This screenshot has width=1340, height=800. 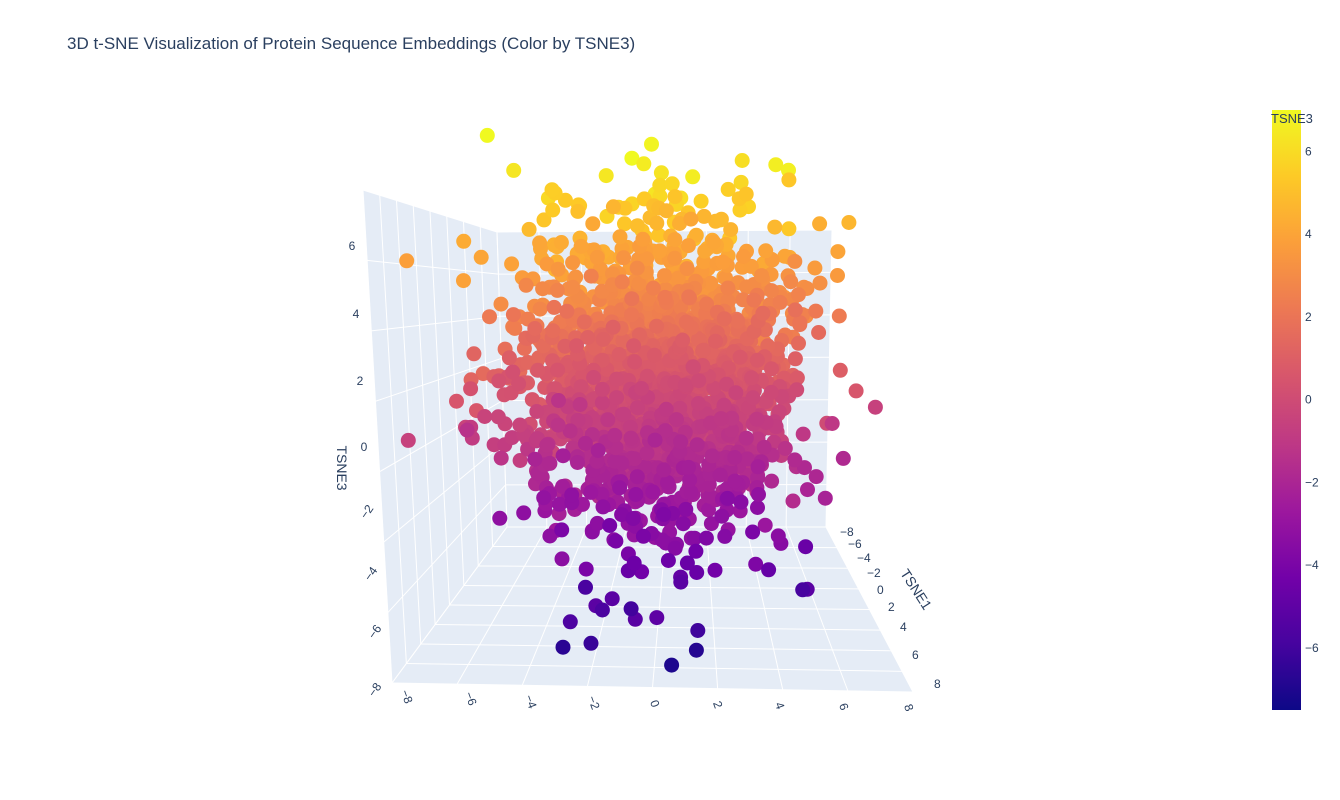 I want to click on colorbar-tick-label: −2, so click(x=1312, y=482).